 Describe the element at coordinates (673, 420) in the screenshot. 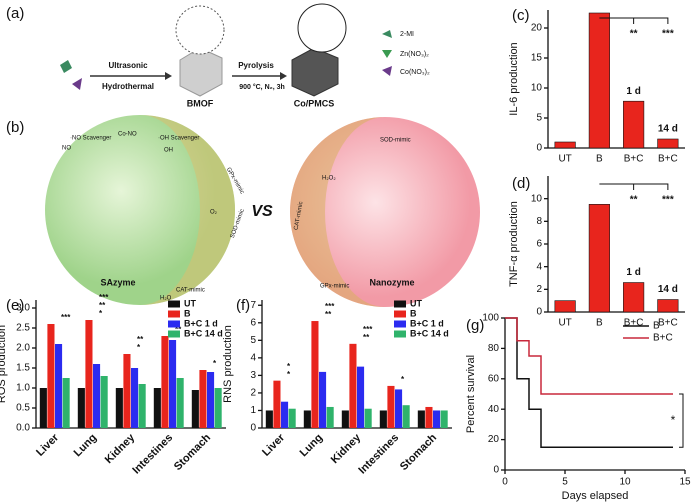

I see `annotation: *` at that location.